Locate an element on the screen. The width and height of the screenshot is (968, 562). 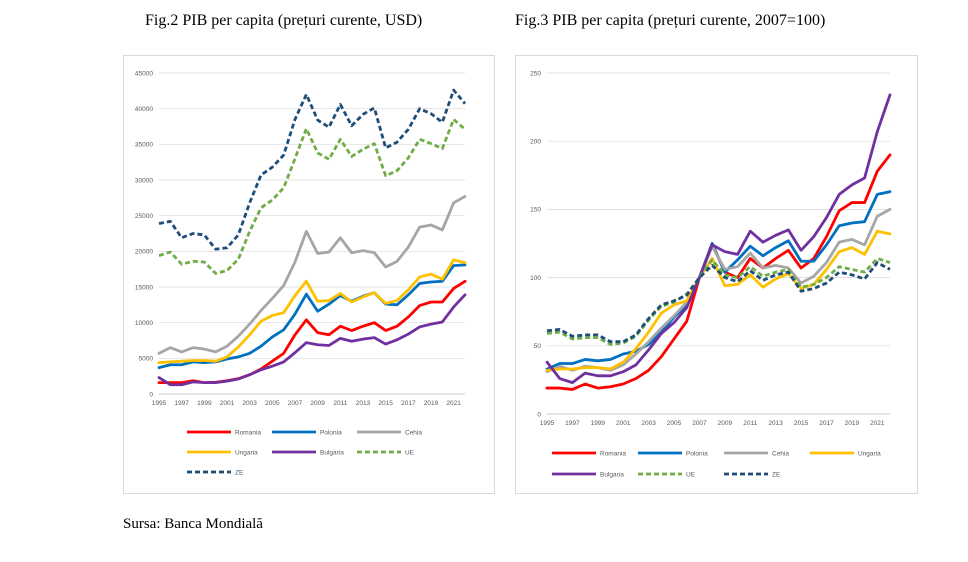
series-line-romania is located at coordinates (312, 331).